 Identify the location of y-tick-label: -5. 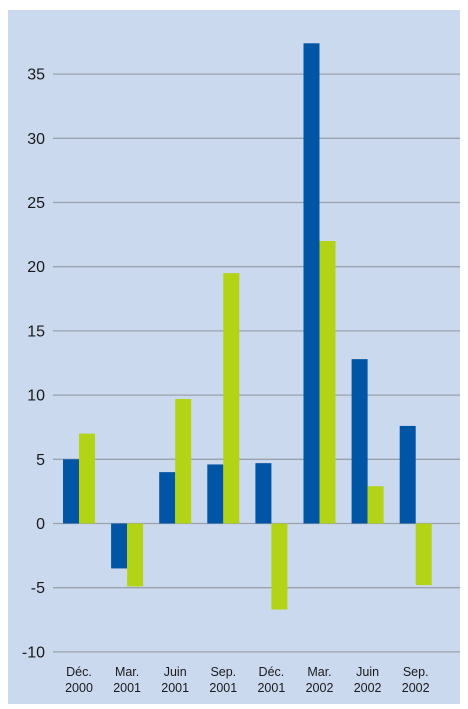
(38, 588).